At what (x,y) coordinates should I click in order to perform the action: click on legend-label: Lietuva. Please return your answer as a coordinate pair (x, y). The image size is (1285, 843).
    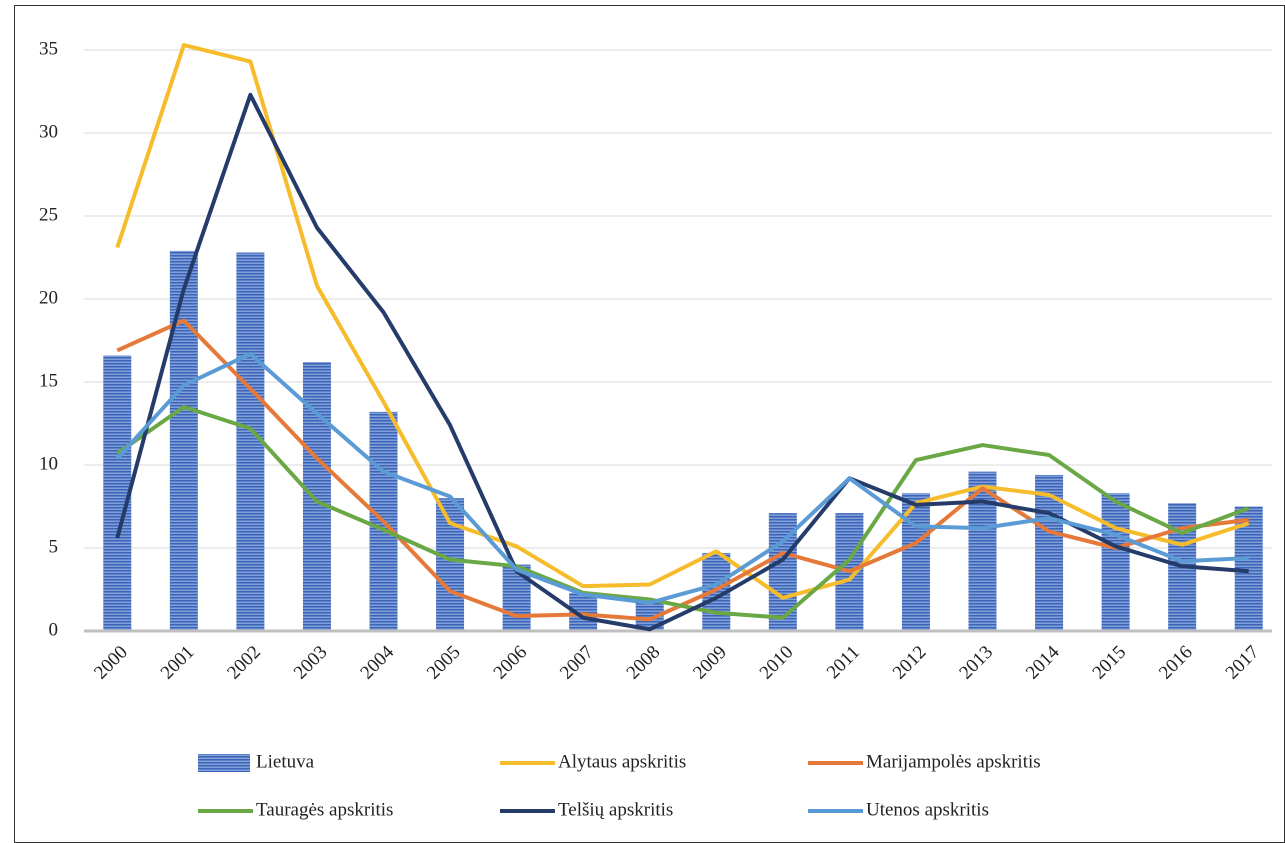
    Looking at the image, I should click on (285, 761).